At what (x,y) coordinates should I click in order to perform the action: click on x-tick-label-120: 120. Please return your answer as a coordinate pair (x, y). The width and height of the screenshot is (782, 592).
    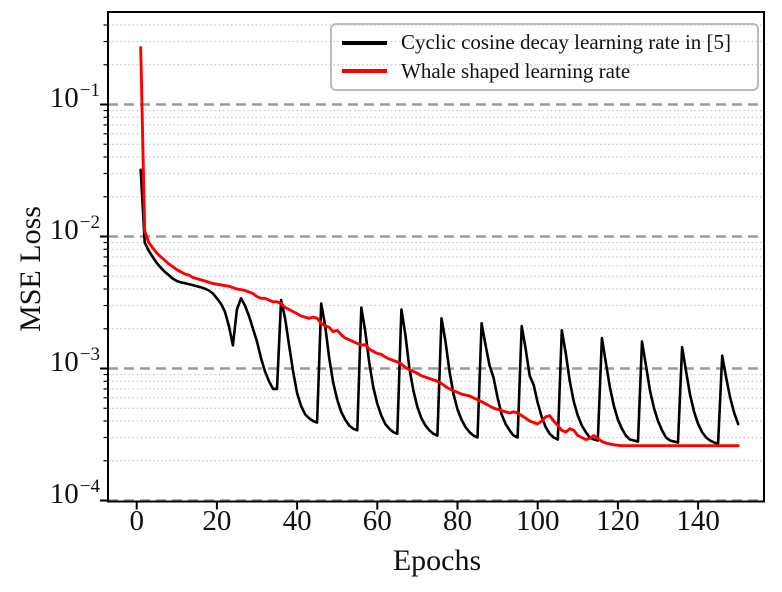
    Looking at the image, I should click on (618, 521).